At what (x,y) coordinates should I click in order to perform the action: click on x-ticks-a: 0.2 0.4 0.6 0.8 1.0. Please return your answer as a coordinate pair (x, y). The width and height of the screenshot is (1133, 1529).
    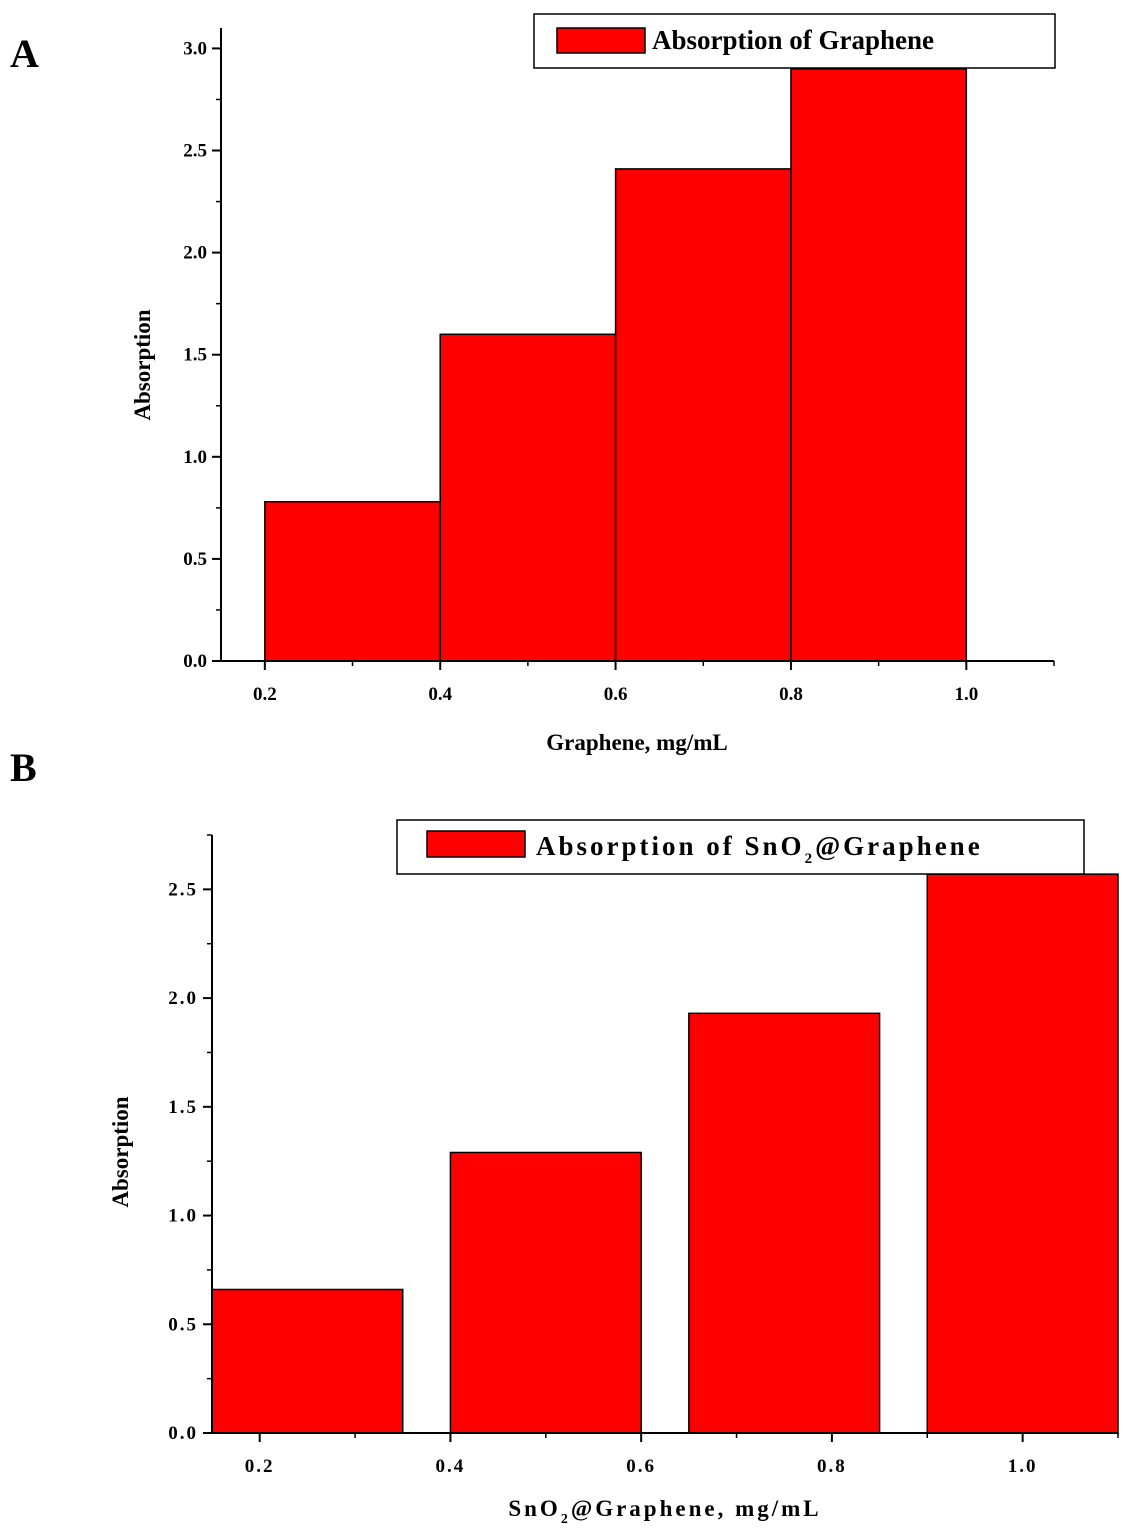
    Looking at the image, I should click on (654, 683).